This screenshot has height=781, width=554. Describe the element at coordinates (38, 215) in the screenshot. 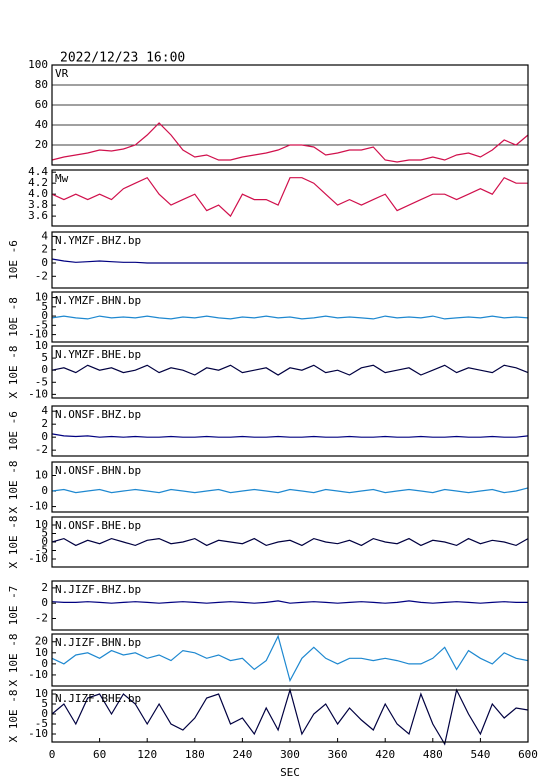

I see `y-tick-label: 3.6` at that location.